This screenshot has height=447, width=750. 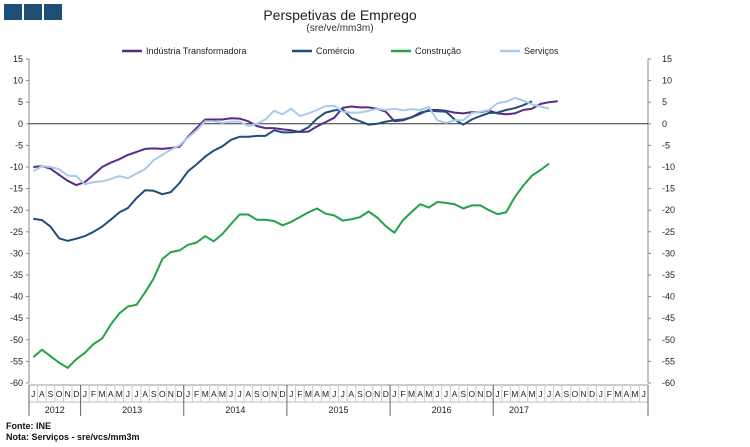 What do you see at coordinates (668, 210) in the screenshot?
I see `y-tick-label-right: -20` at bounding box center [668, 210].